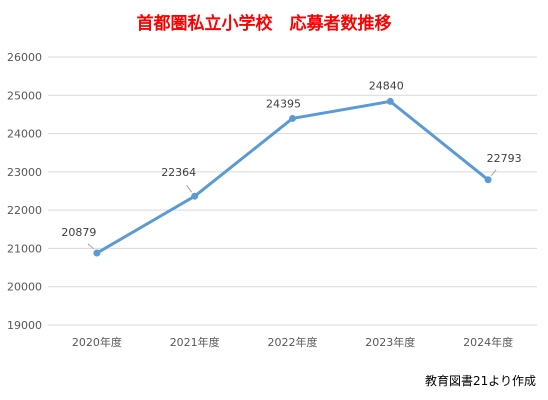 Image resolution: width=548 pixels, height=400 pixels. I want to click on y-tick-label: 21000, so click(24, 248).